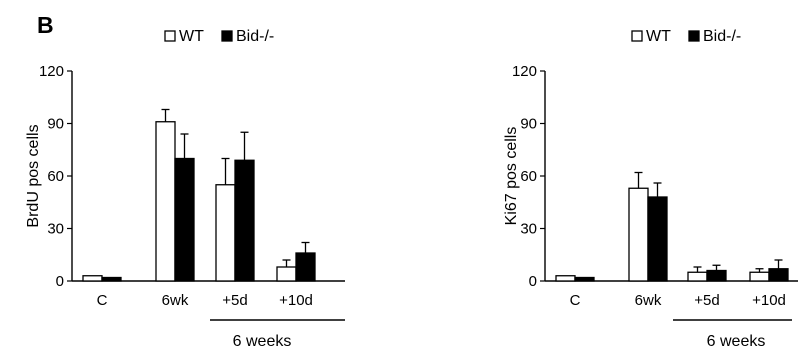 The image size is (798, 351). I want to click on y-axis-label: BrdU pos cells, so click(33, 175).